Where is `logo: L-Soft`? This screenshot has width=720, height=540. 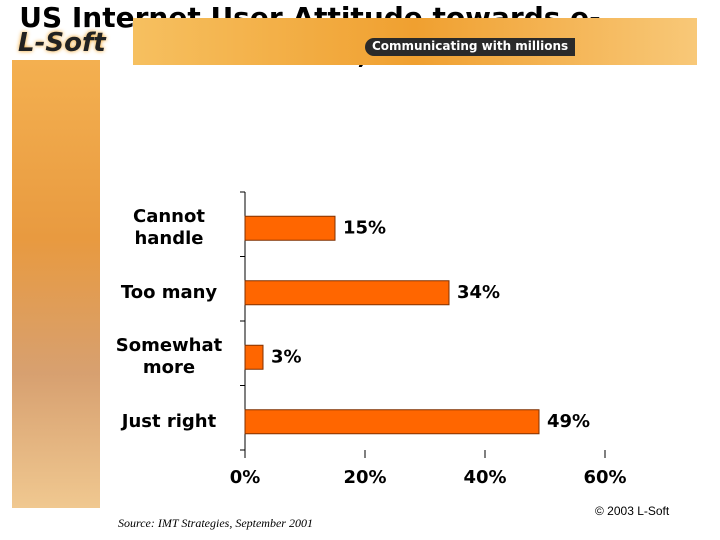 logo: L-Soft is located at coordinates (62, 43).